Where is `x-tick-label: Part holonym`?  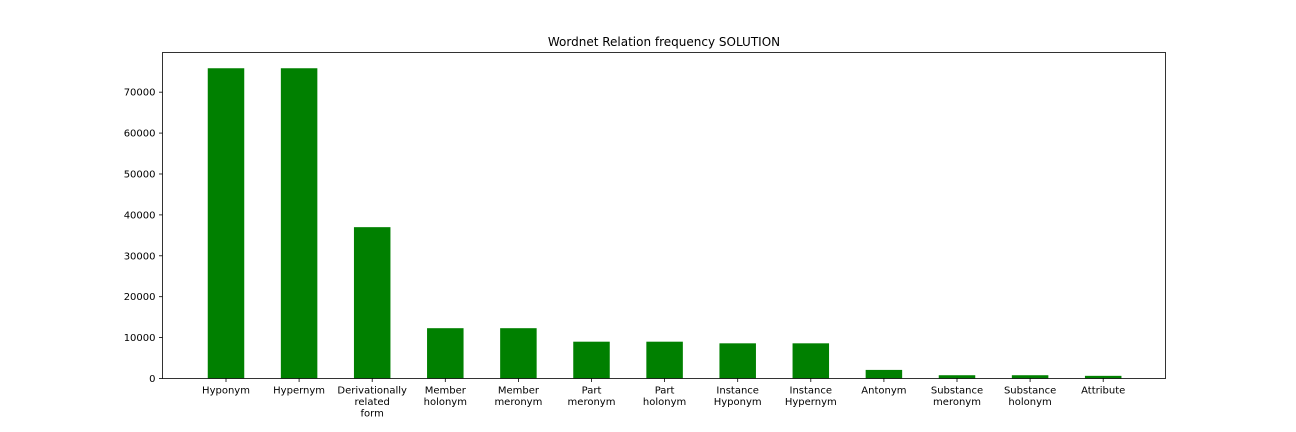
x-tick-label: Part holonym is located at coordinates (664, 397).